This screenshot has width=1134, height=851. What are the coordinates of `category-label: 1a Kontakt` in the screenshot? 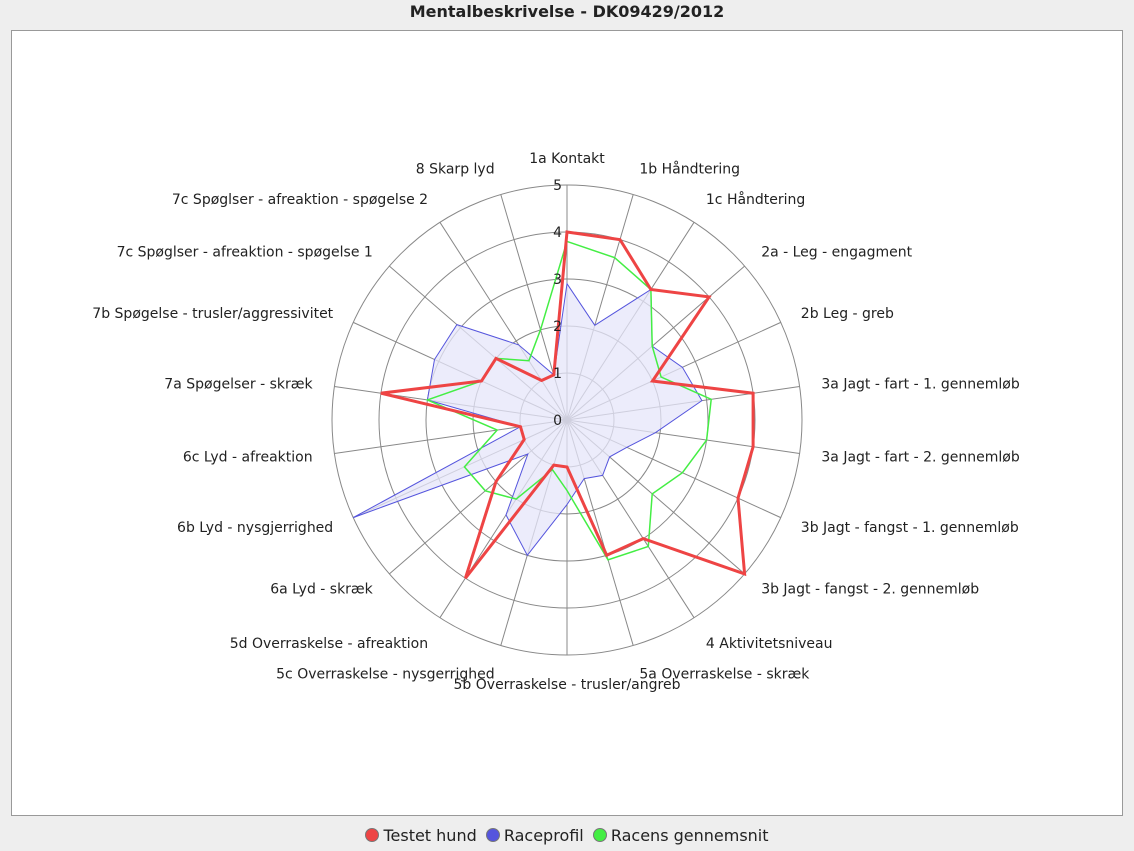 It's located at (567, 159).